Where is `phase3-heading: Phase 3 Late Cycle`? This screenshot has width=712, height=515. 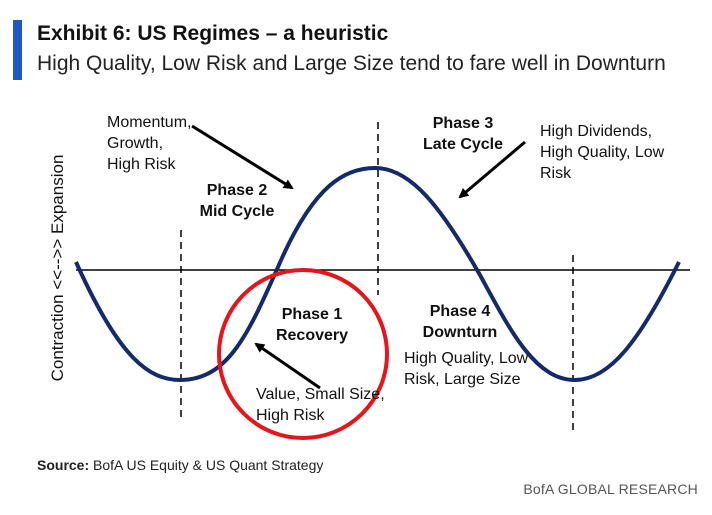
phase3-heading: Phase 3 Late Cycle is located at coordinates (463, 134).